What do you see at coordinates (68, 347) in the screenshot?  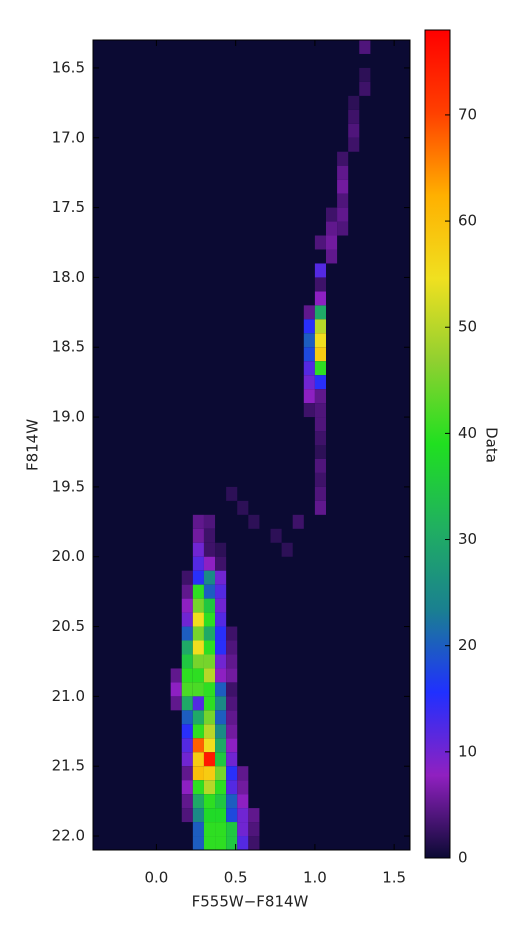 I see `y-tick-label: 18.5` at bounding box center [68, 347].